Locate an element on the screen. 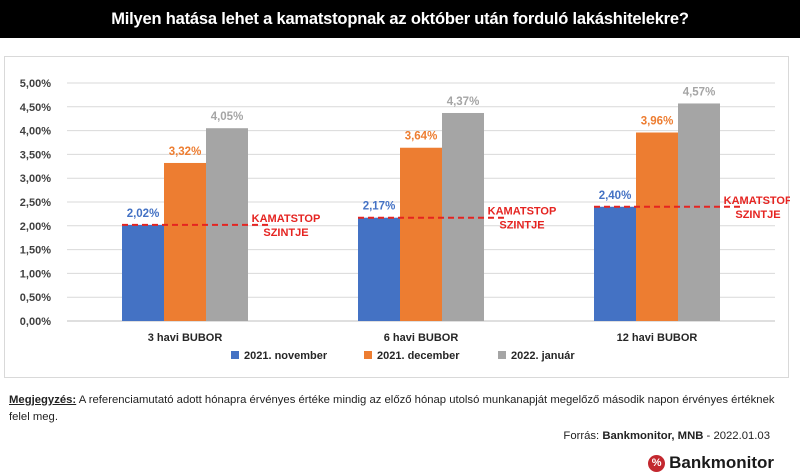 This screenshot has height=476, width=800. y-tick-label: 1,00% is located at coordinates (35, 274).